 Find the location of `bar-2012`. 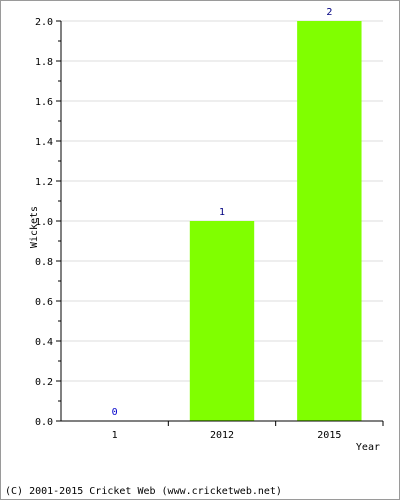

bar-2012 is located at coordinates (222, 321).